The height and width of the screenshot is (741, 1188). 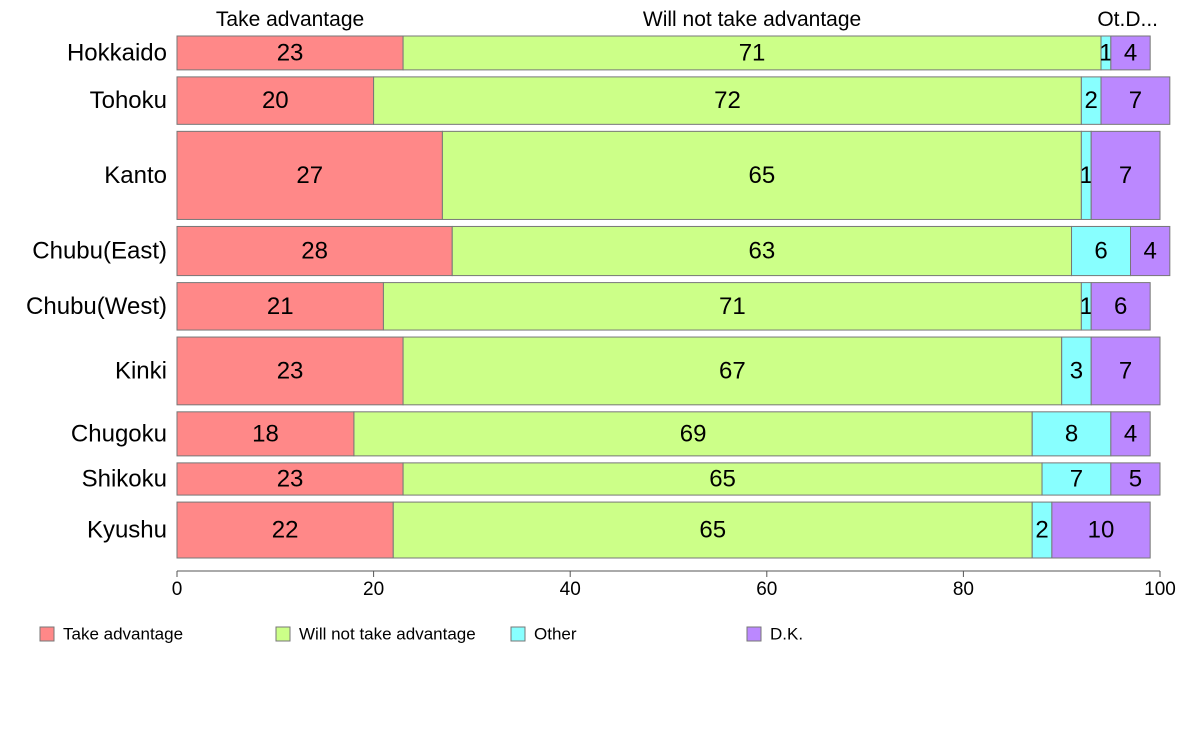 I want to click on data-label: 10, so click(x=1101, y=530).